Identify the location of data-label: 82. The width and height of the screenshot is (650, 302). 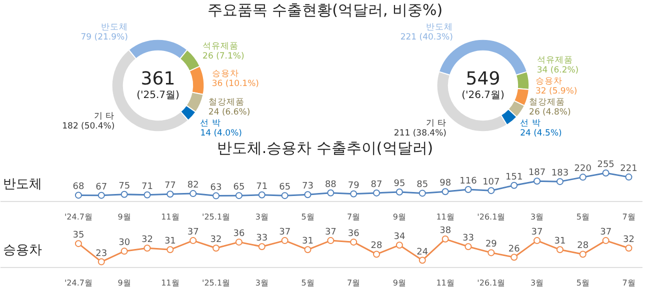
(193, 185).